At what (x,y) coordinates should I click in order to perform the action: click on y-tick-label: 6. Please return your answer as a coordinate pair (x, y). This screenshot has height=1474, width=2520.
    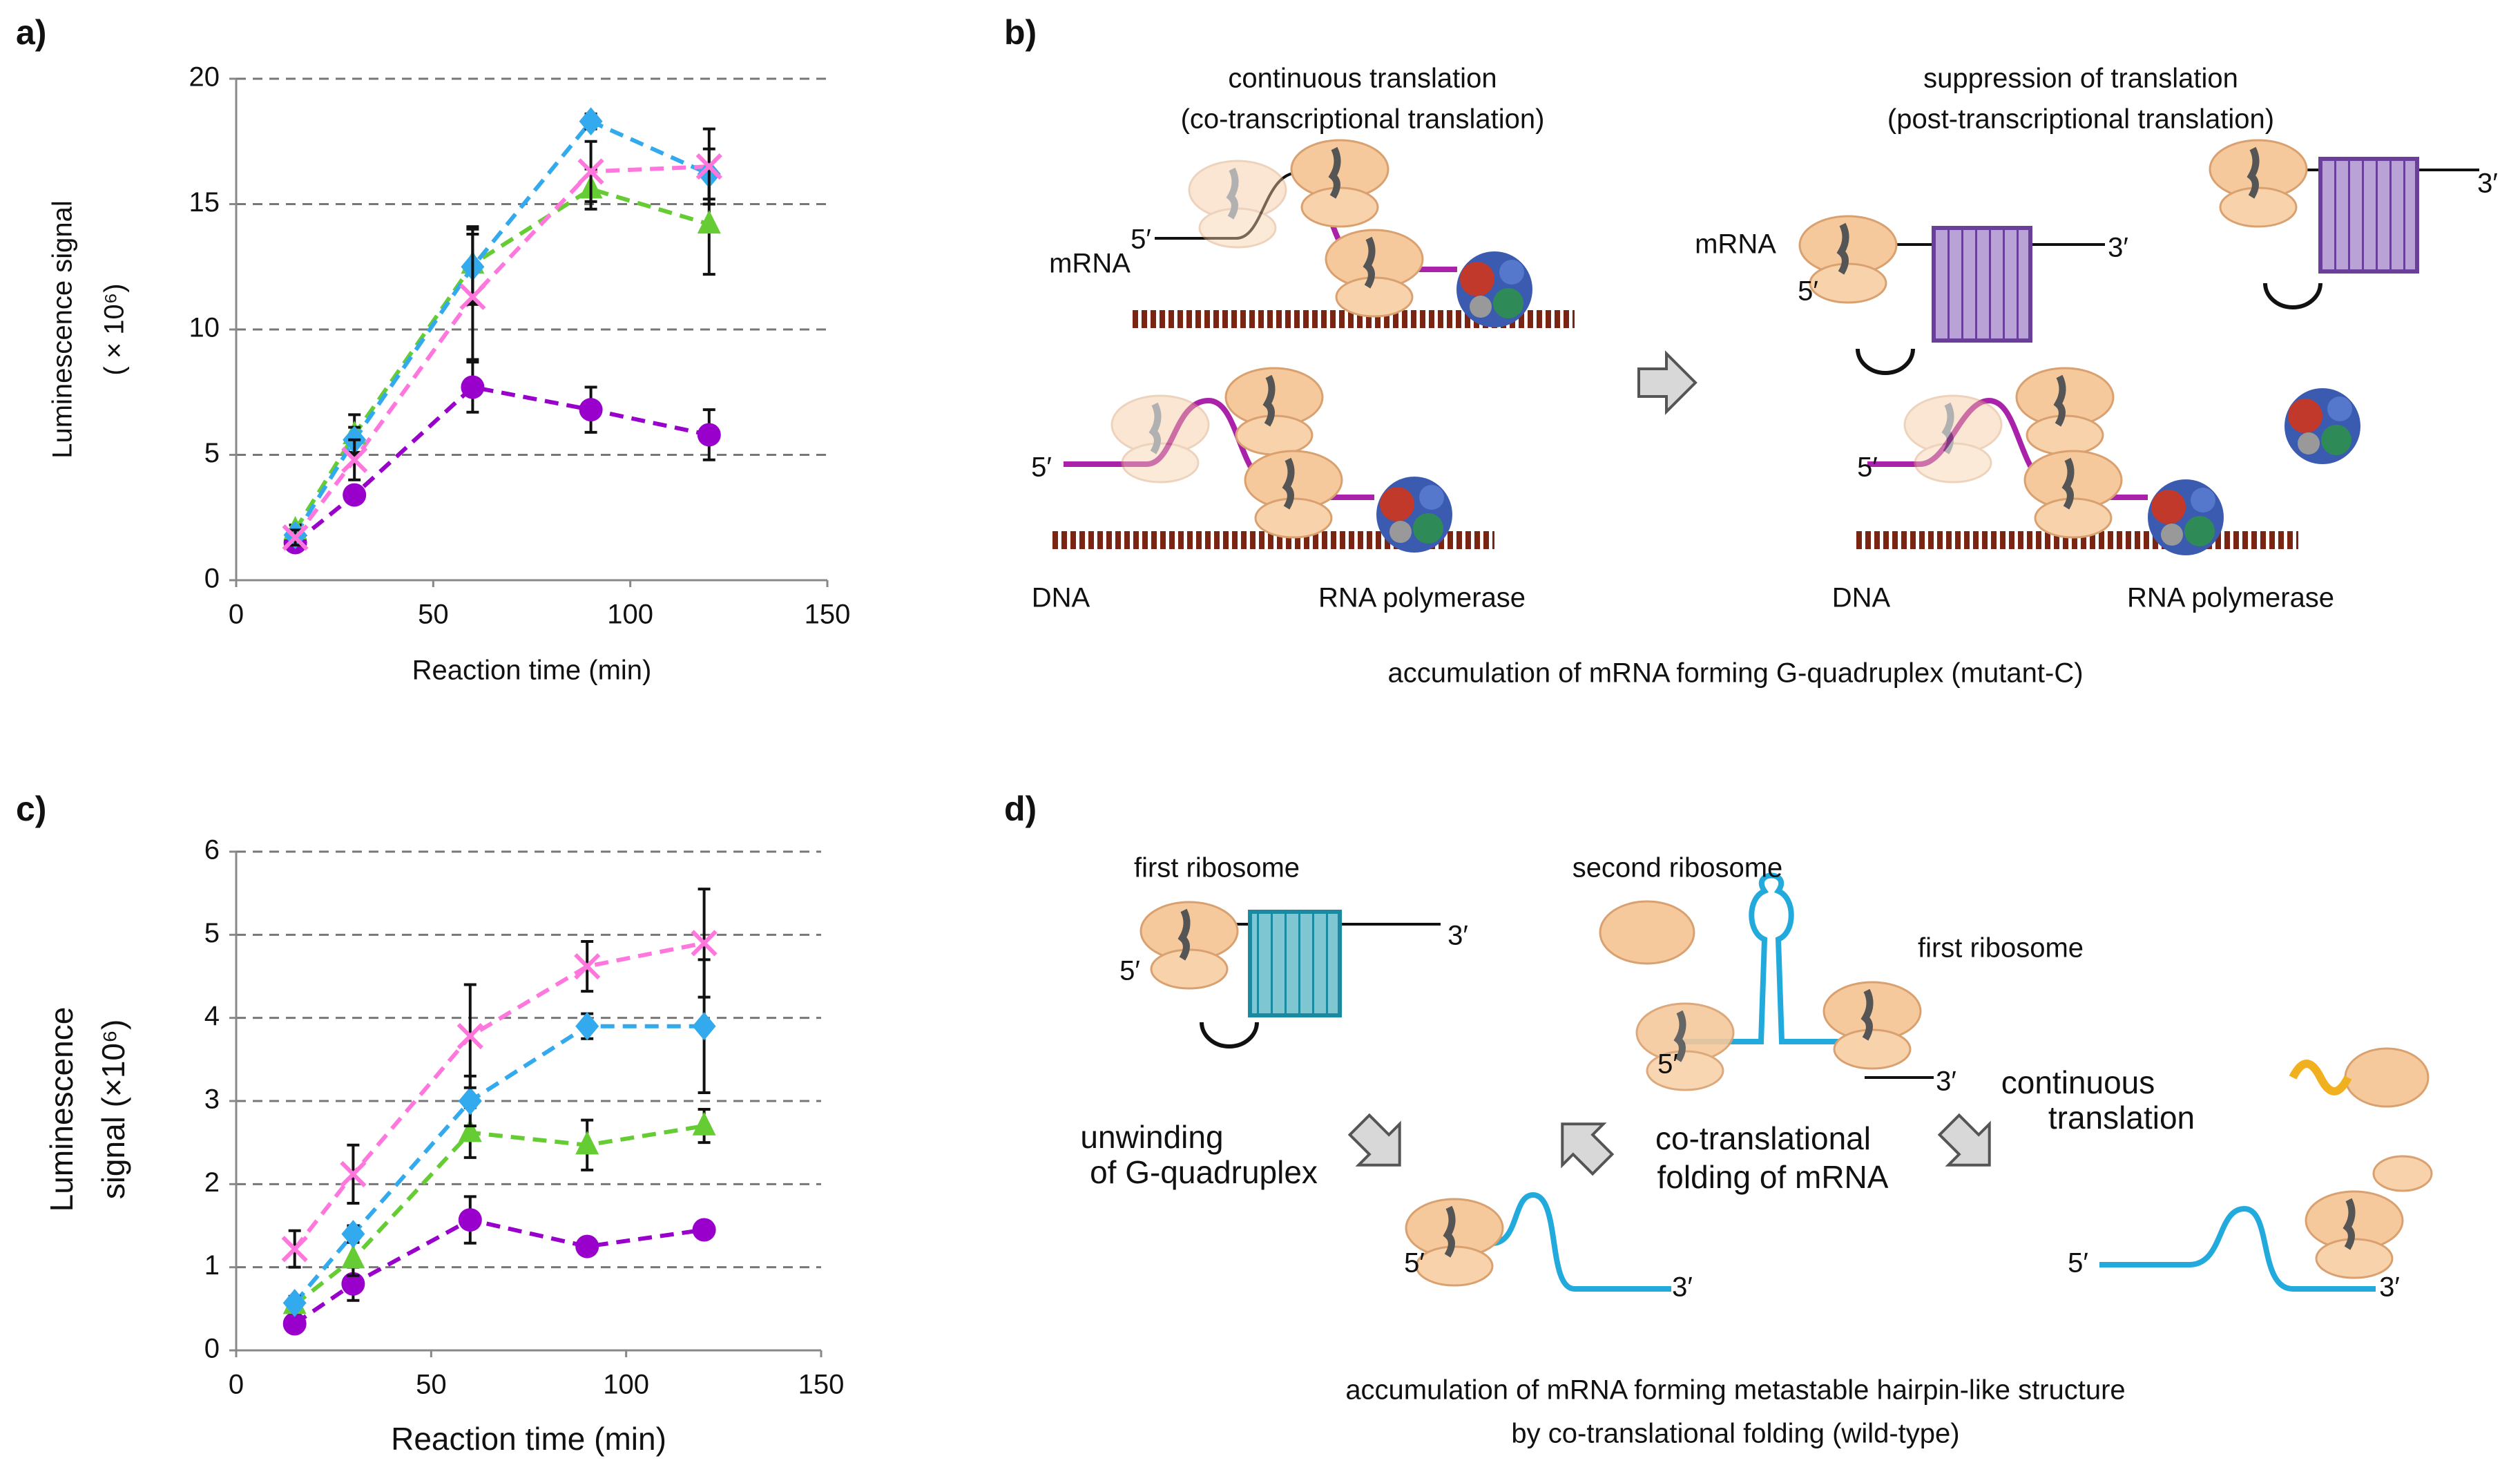
    Looking at the image, I should click on (212, 850).